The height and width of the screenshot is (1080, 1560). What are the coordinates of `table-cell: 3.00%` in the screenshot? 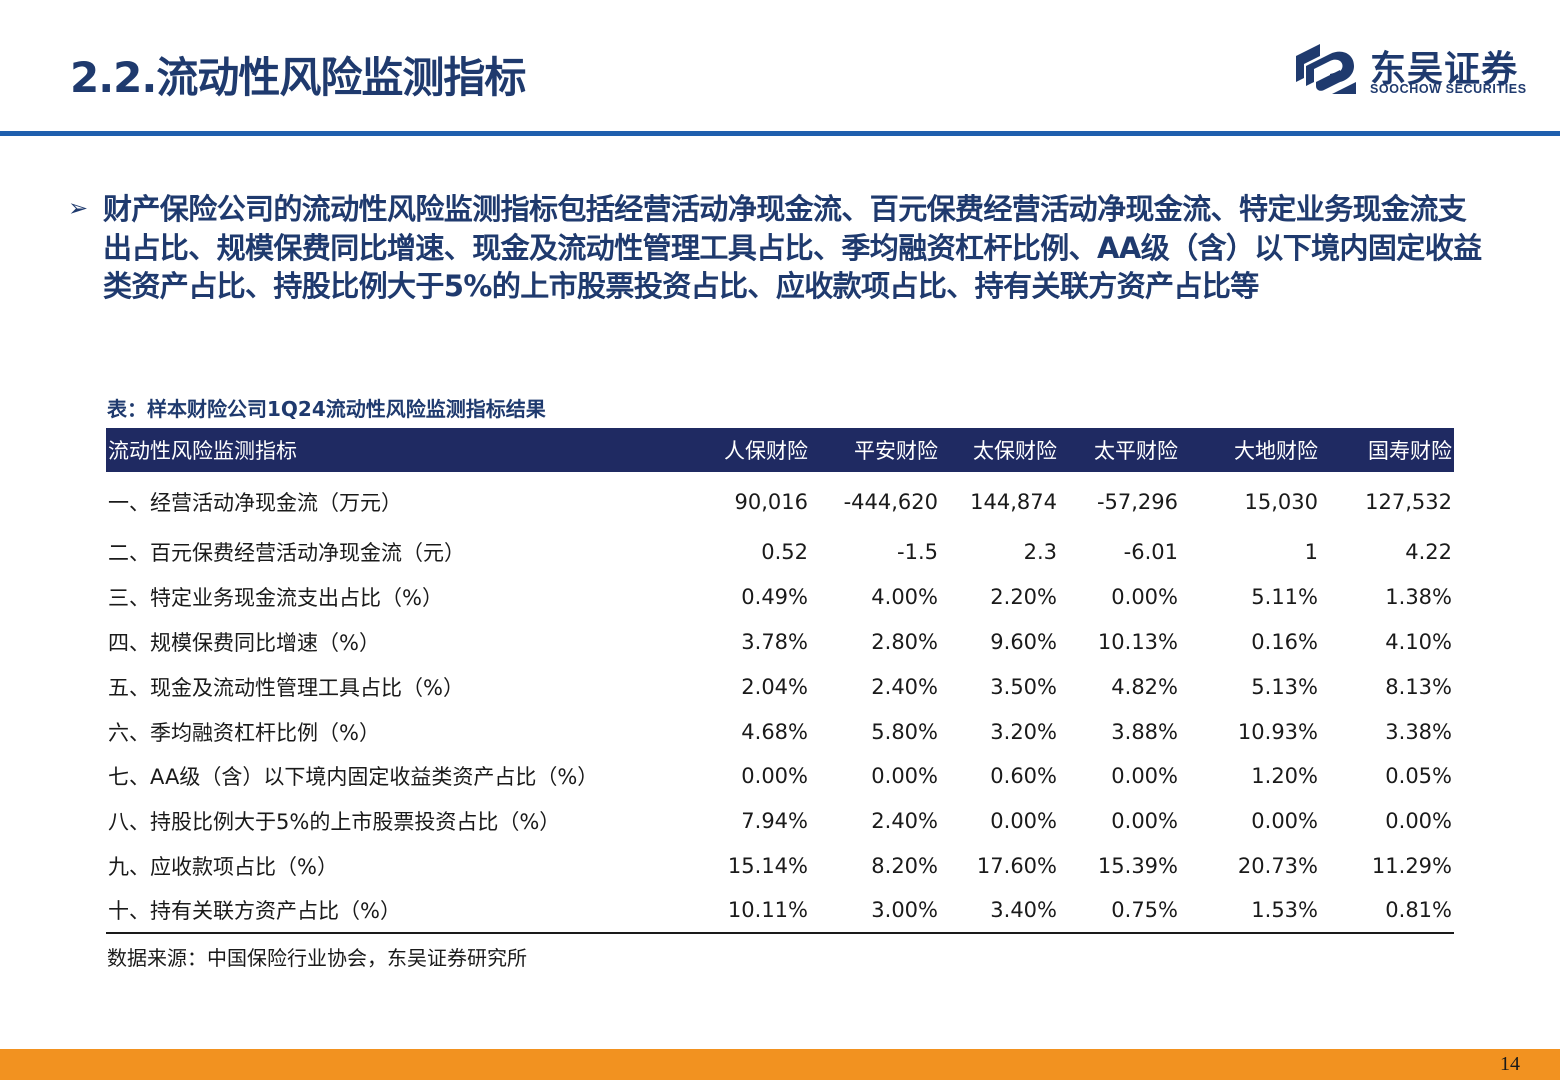 It's located at (875, 911).